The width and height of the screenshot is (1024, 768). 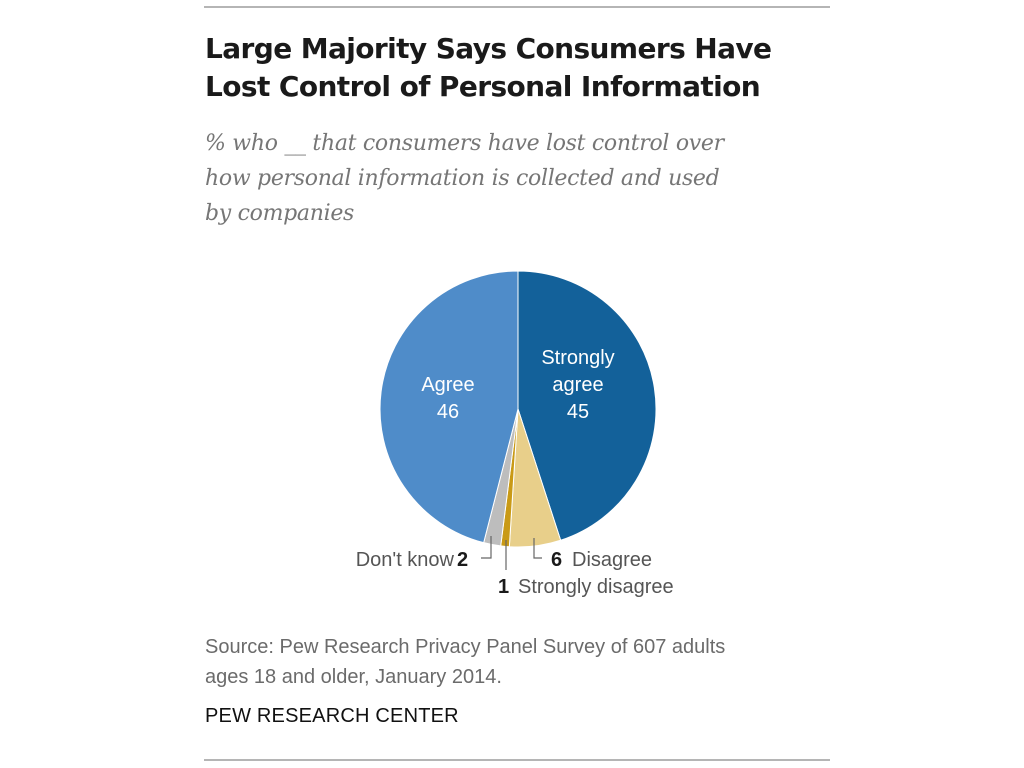 What do you see at coordinates (537, 548) in the screenshot?
I see `disagree-leader-line` at bounding box center [537, 548].